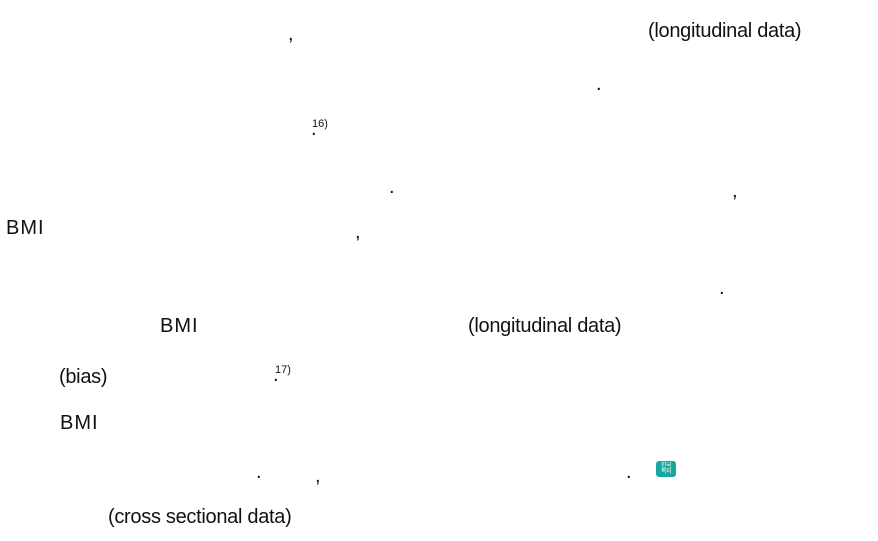 Image resolution: width=878 pixels, height=541 pixels. Describe the element at coordinates (200, 517) in the screenshot. I see `term-cross-sectional-data: (cross sectional data)` at that location.